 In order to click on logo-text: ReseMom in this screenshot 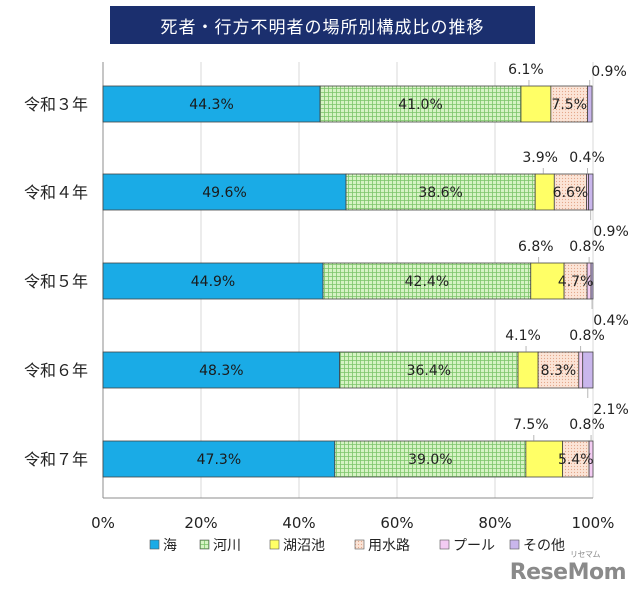, I will do `click(568, 572)`.